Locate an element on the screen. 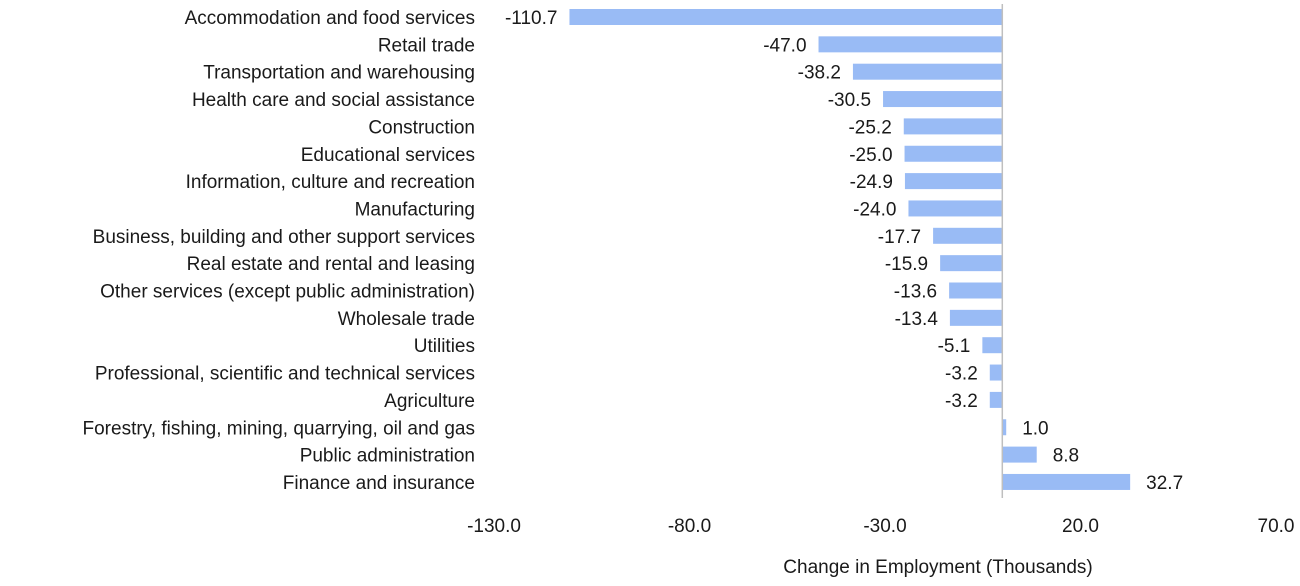  x-axis-title: Change in Employment (Thousands) is located at coordinates (937, 567).